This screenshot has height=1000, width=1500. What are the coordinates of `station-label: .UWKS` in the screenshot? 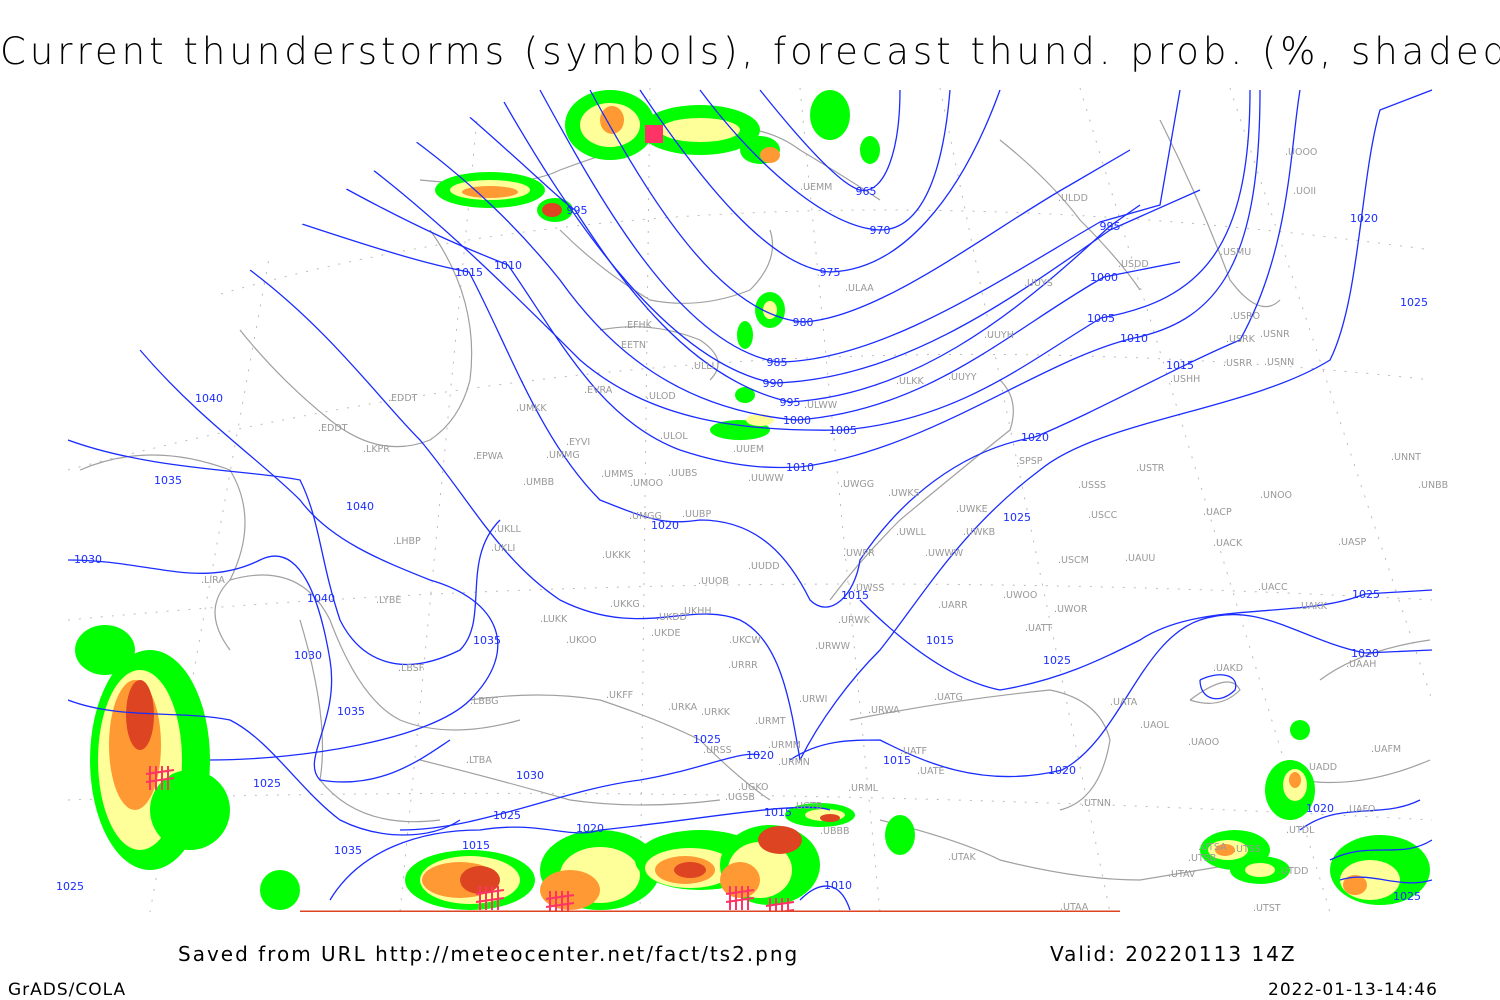 It's located at (904, 493).